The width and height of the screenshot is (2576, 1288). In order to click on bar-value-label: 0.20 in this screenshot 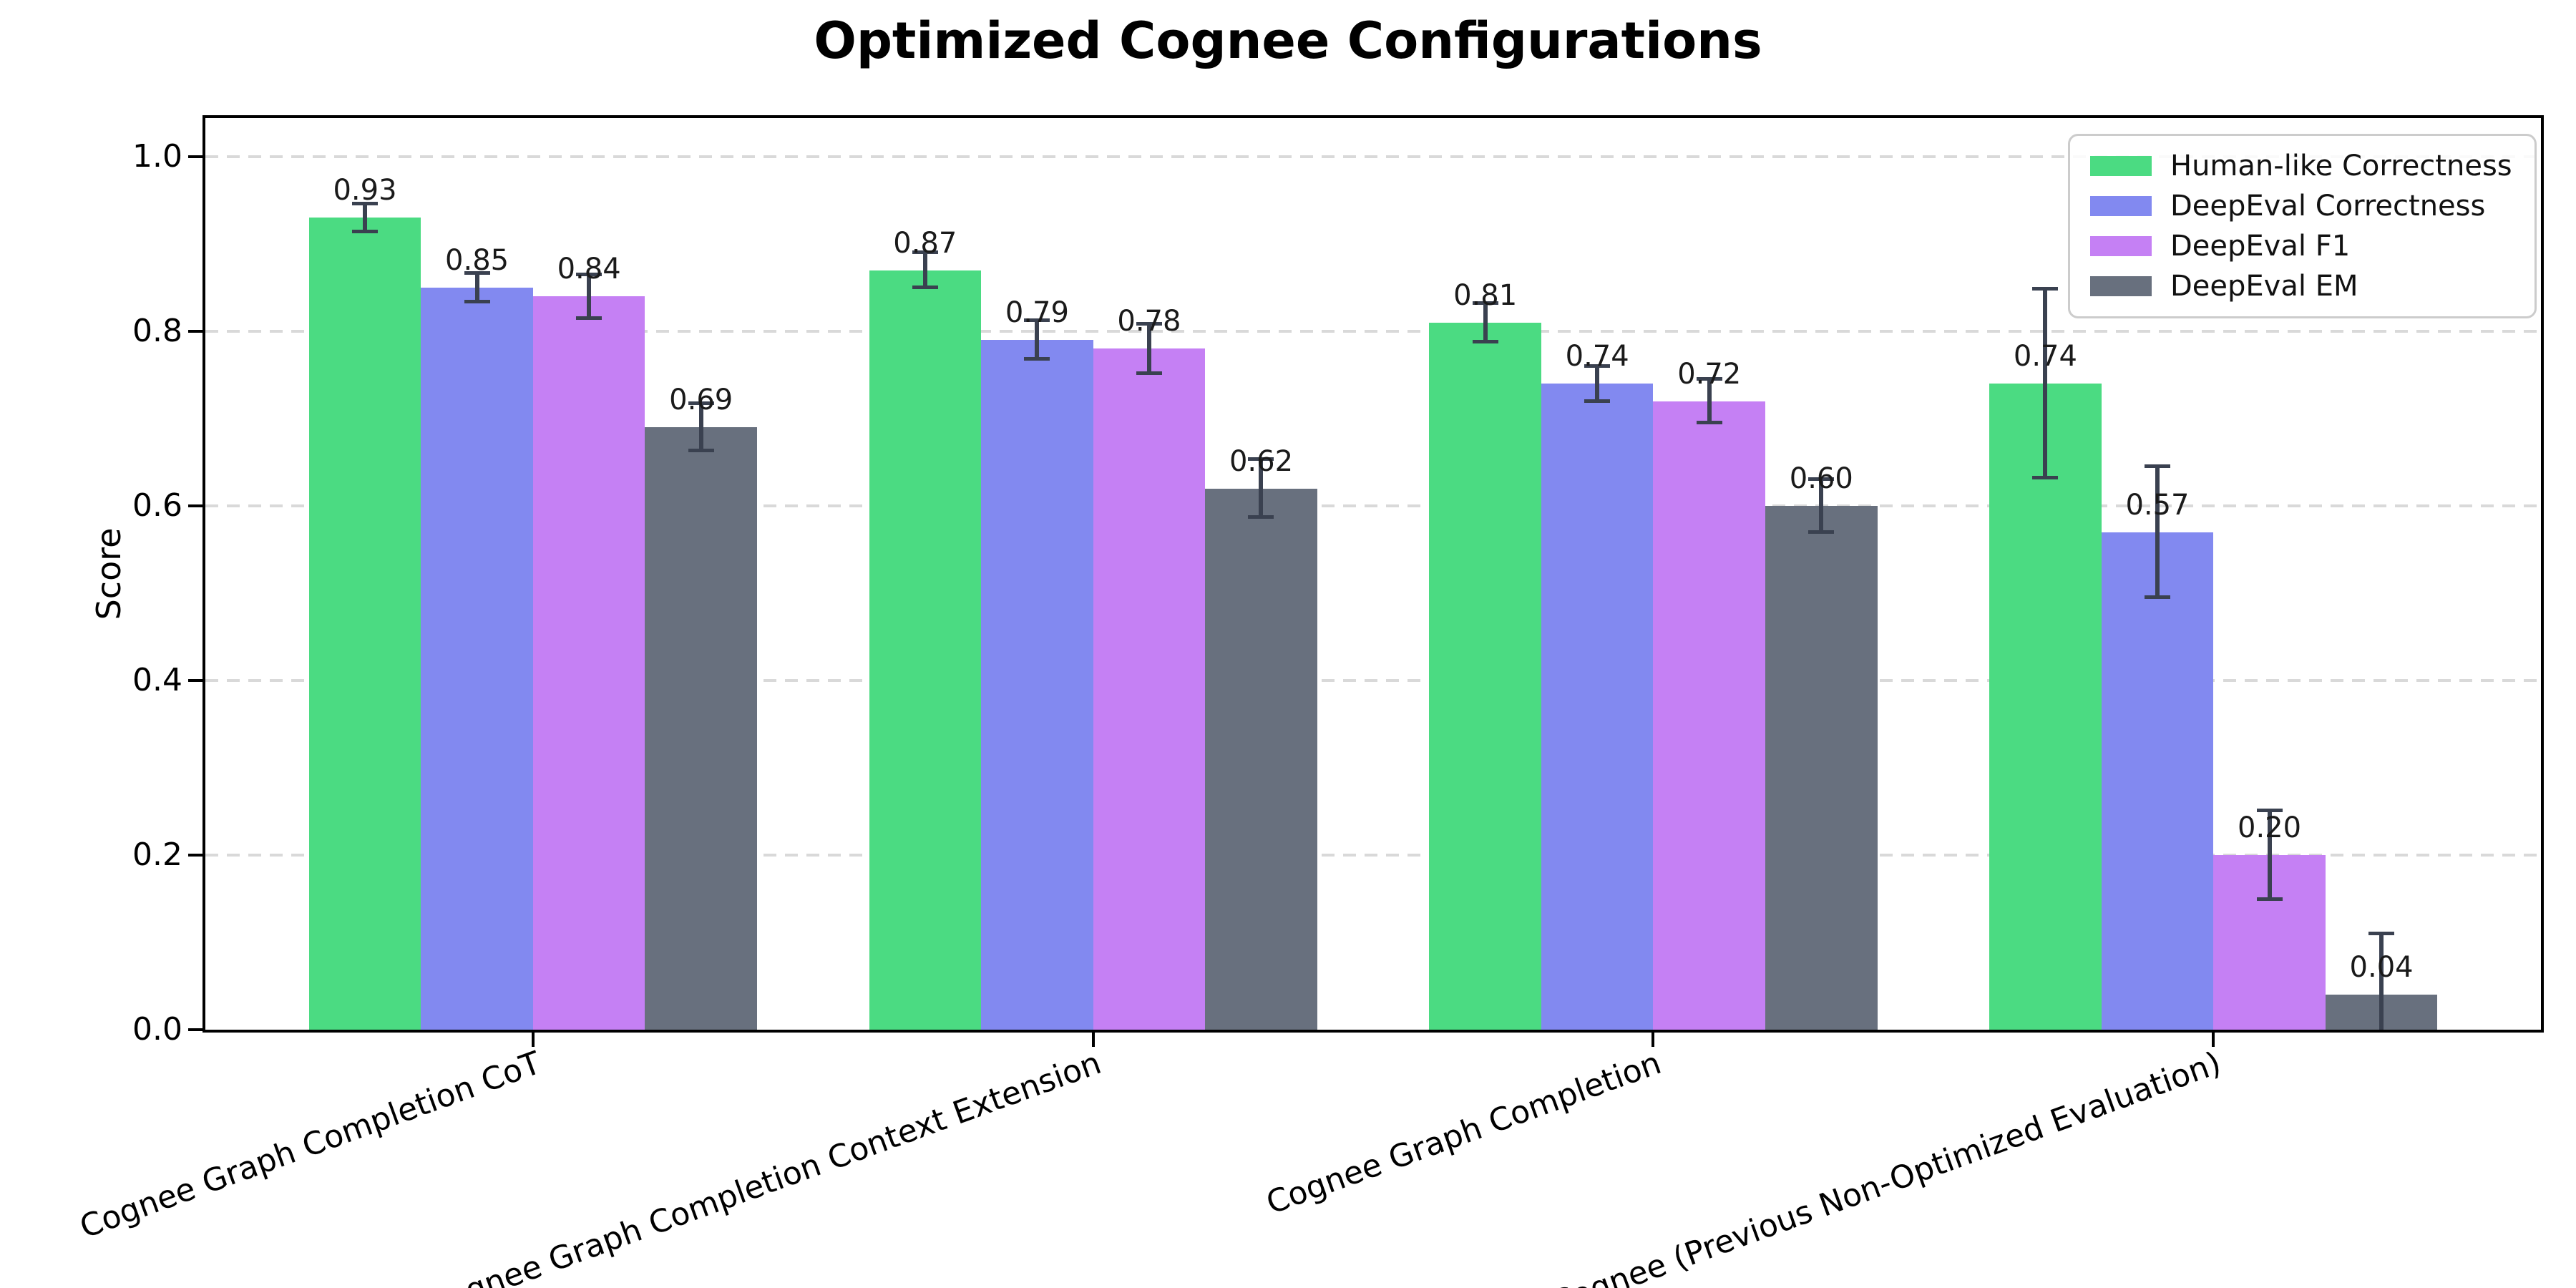, I will do `click(2270, 827)`.